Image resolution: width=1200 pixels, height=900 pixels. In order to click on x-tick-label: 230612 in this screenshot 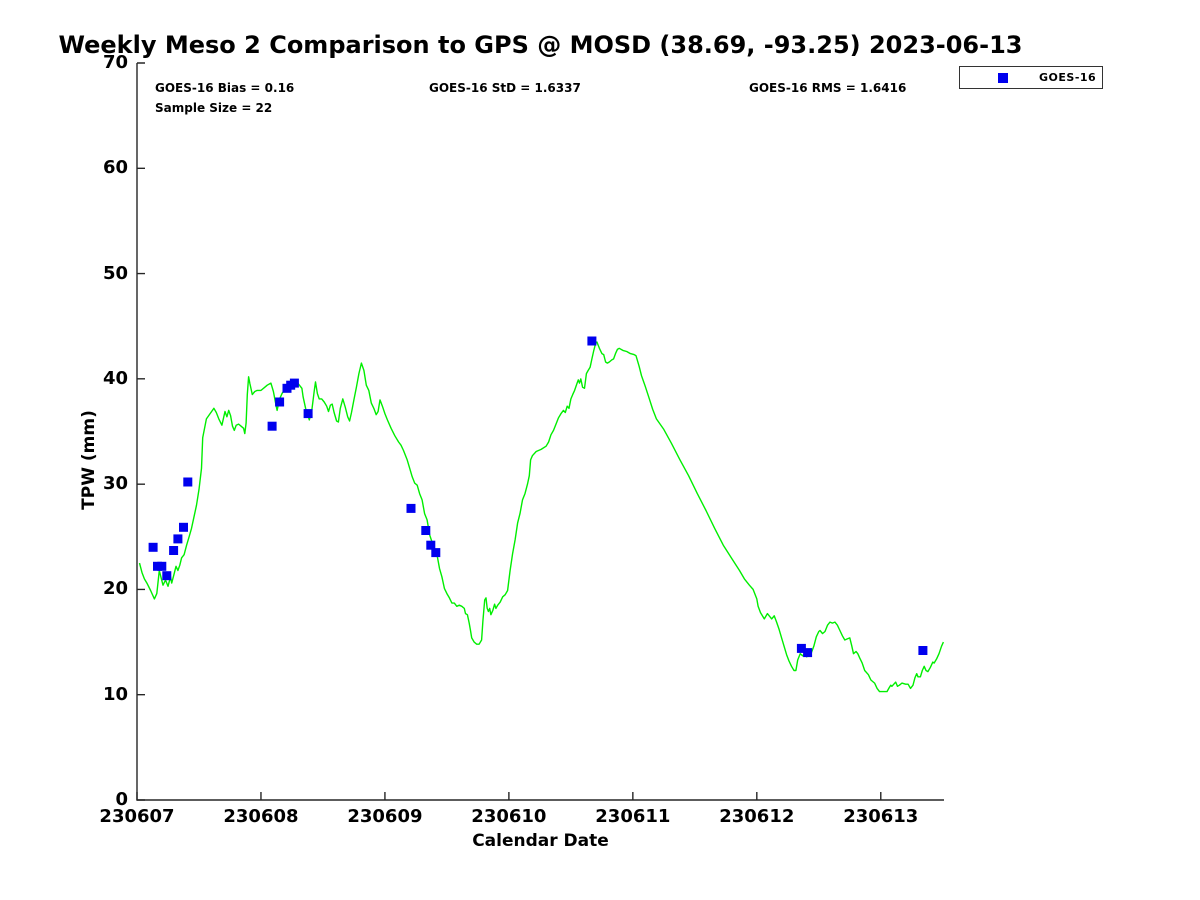, I will do `click(757, 816)`.